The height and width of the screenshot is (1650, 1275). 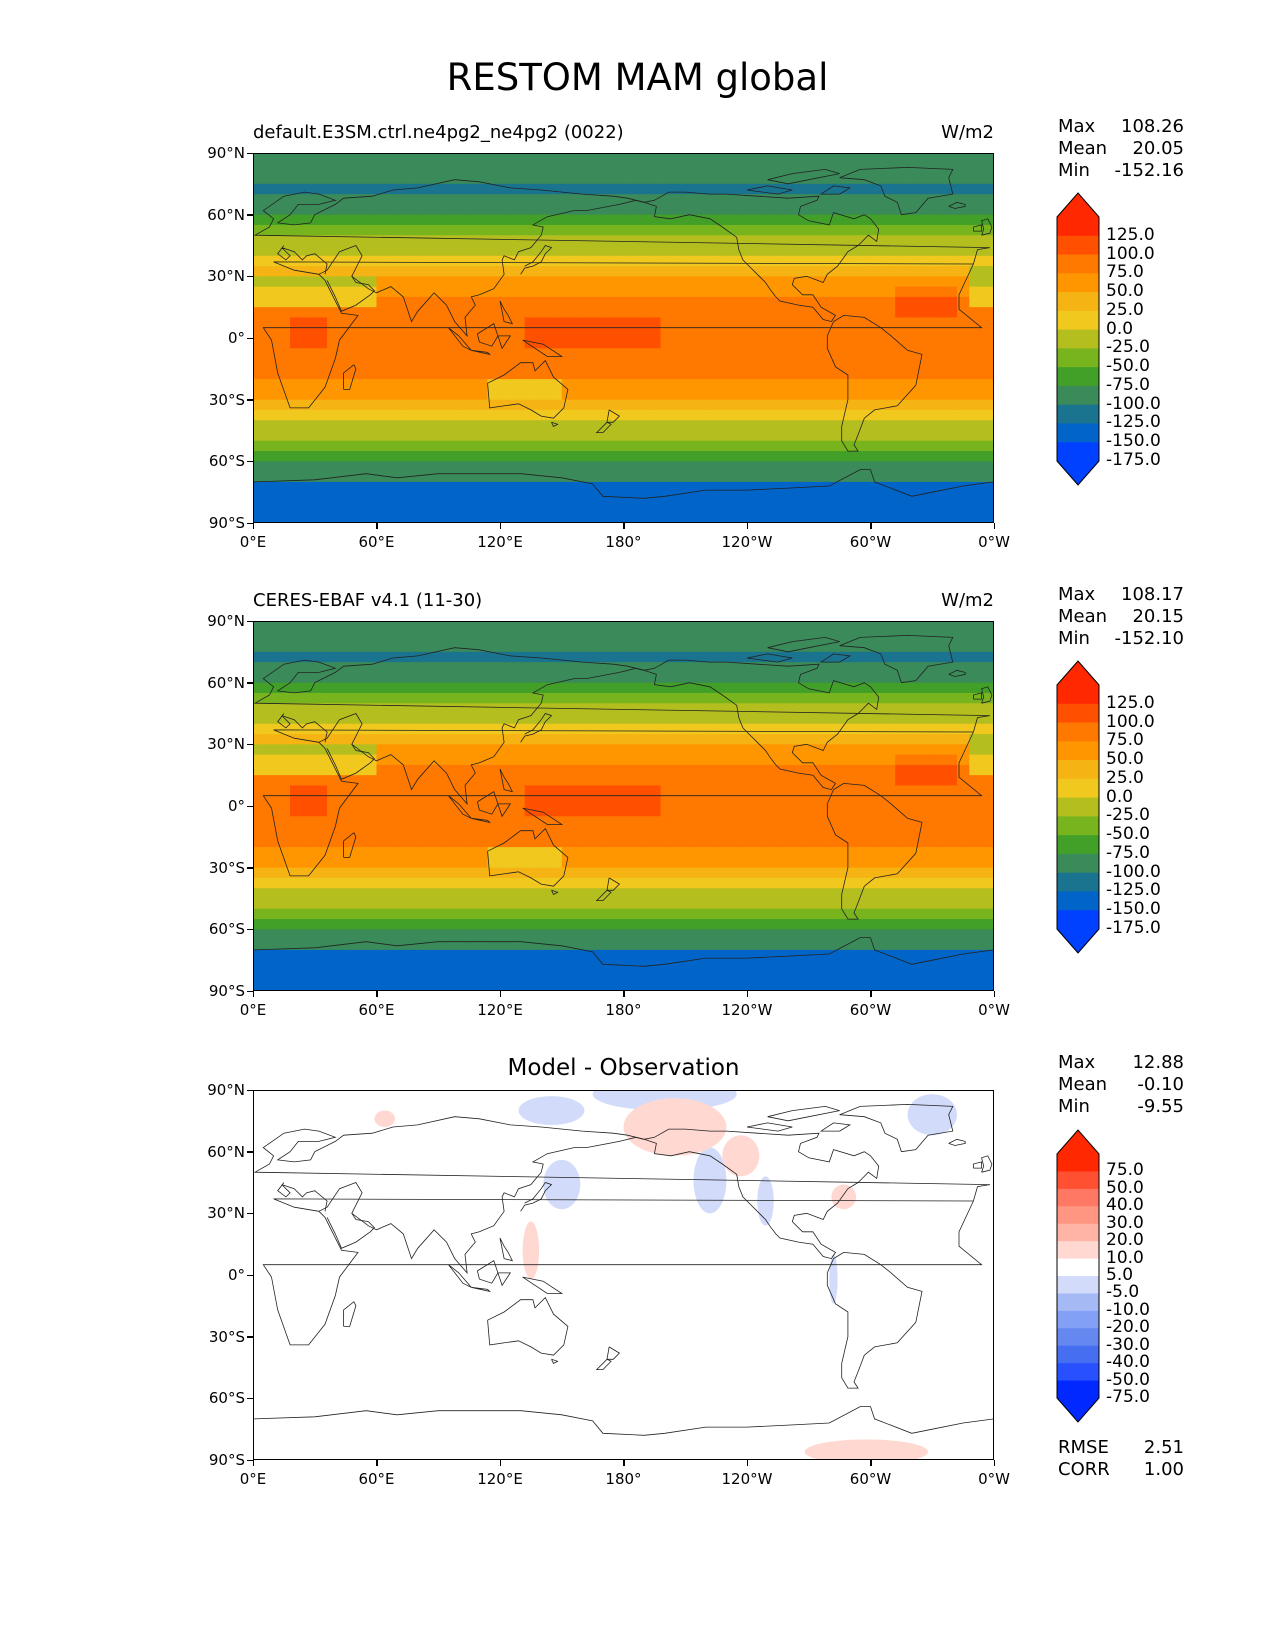 I want to click on colorbar-tick-label: -150.0, so click(x=1133, y=441).